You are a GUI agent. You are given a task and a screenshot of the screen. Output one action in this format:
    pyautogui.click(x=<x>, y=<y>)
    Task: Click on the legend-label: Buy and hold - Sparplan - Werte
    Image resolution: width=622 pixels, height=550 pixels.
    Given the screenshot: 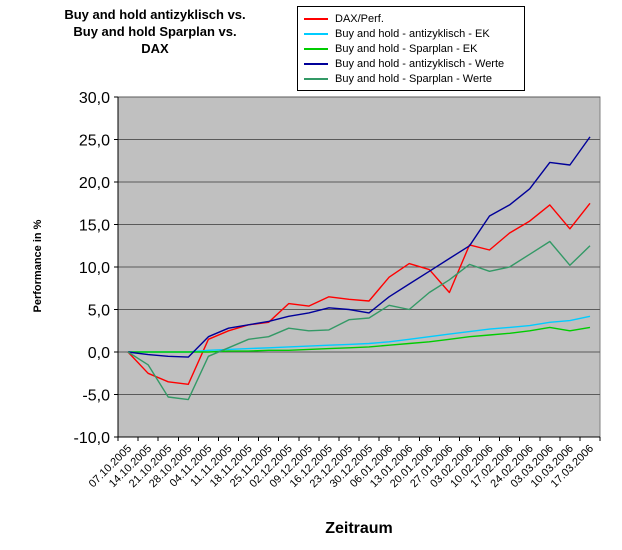 What is the action you would take?
    pyautogui.click(x=413, y=78)
    